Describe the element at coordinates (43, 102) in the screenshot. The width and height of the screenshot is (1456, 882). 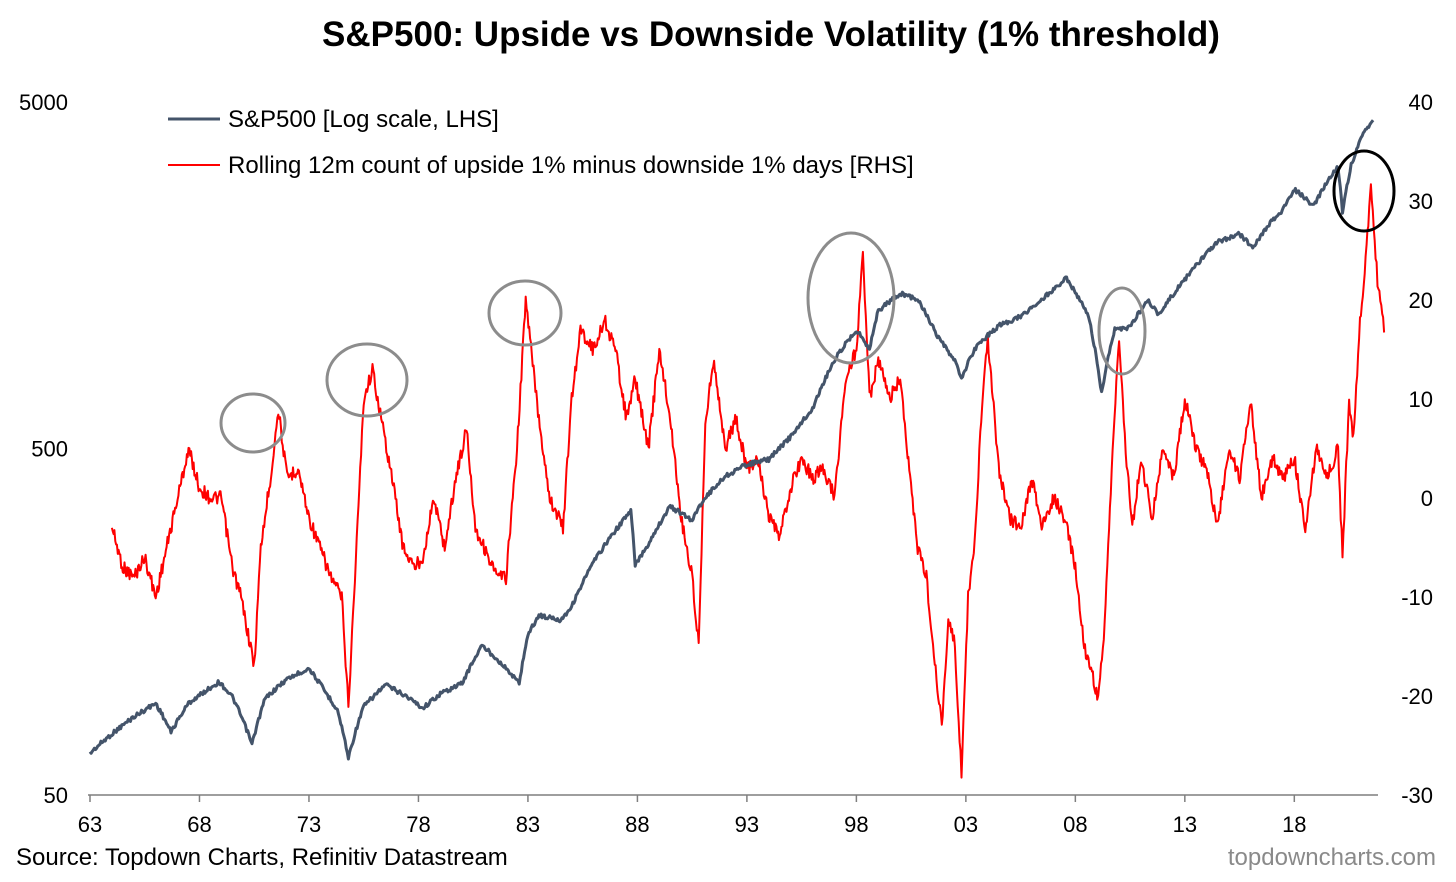
I see `left-tick-label: 5000` at that location.